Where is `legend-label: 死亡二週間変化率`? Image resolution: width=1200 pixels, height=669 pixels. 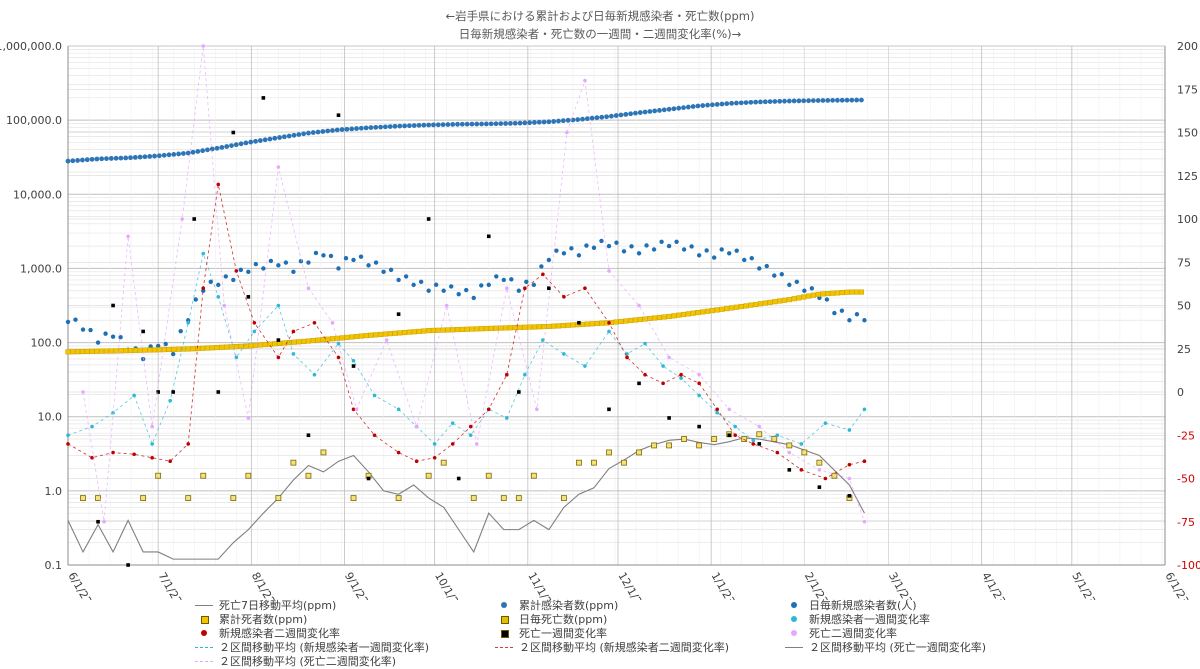 legend-label: 死亡二週間変化率 is located at coordinates (853, 633).